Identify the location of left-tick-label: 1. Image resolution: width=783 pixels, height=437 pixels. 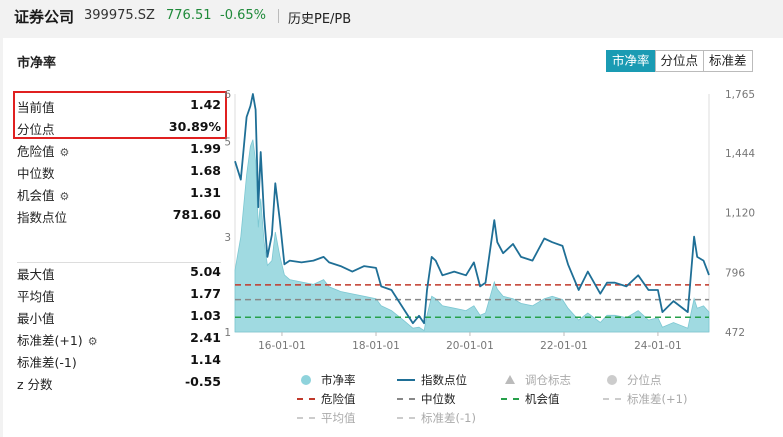
(227, 333).